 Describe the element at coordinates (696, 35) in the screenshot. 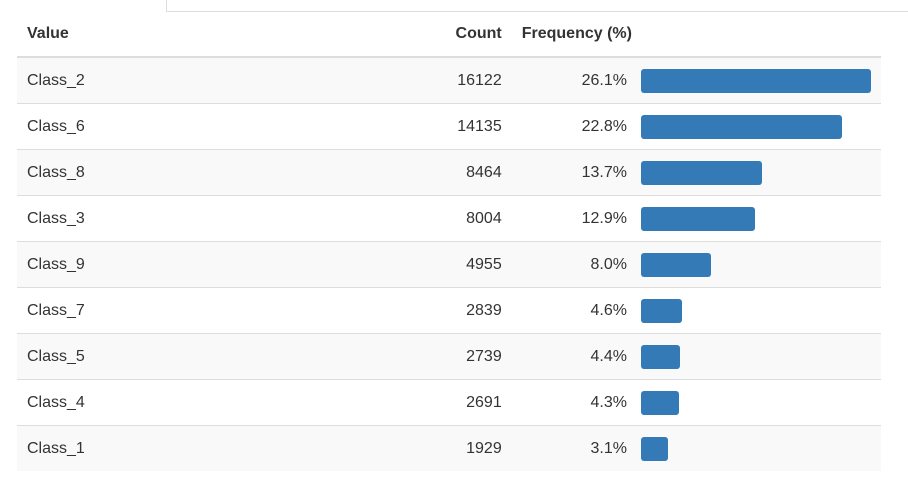

I see `header-frequency: Frequency (%)` at that location.